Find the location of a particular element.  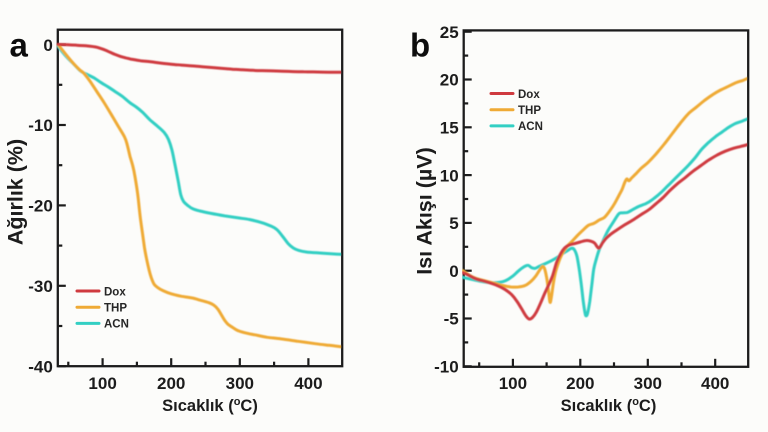

svg-text: -20 is located at coordinates (40, 206).